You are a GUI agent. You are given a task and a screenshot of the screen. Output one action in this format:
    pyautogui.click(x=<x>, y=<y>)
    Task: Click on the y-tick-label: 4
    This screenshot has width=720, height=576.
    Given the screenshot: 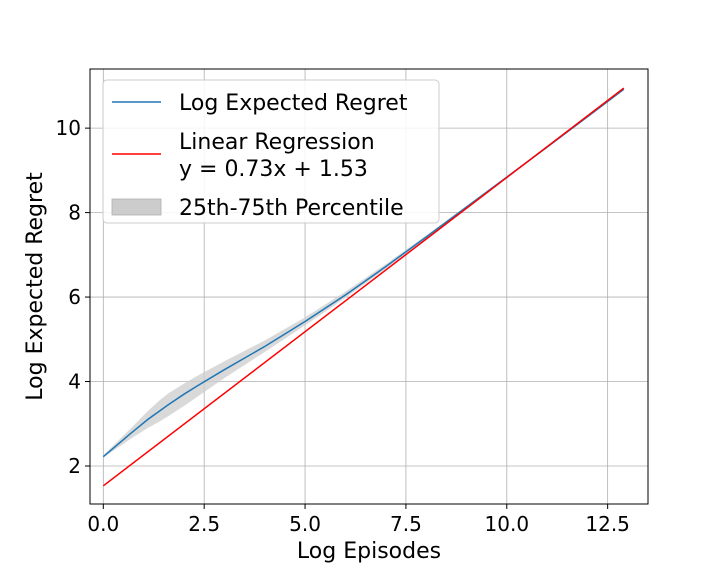 What is the action you would take?
    pyautogui.click(x=74, y=382)
    